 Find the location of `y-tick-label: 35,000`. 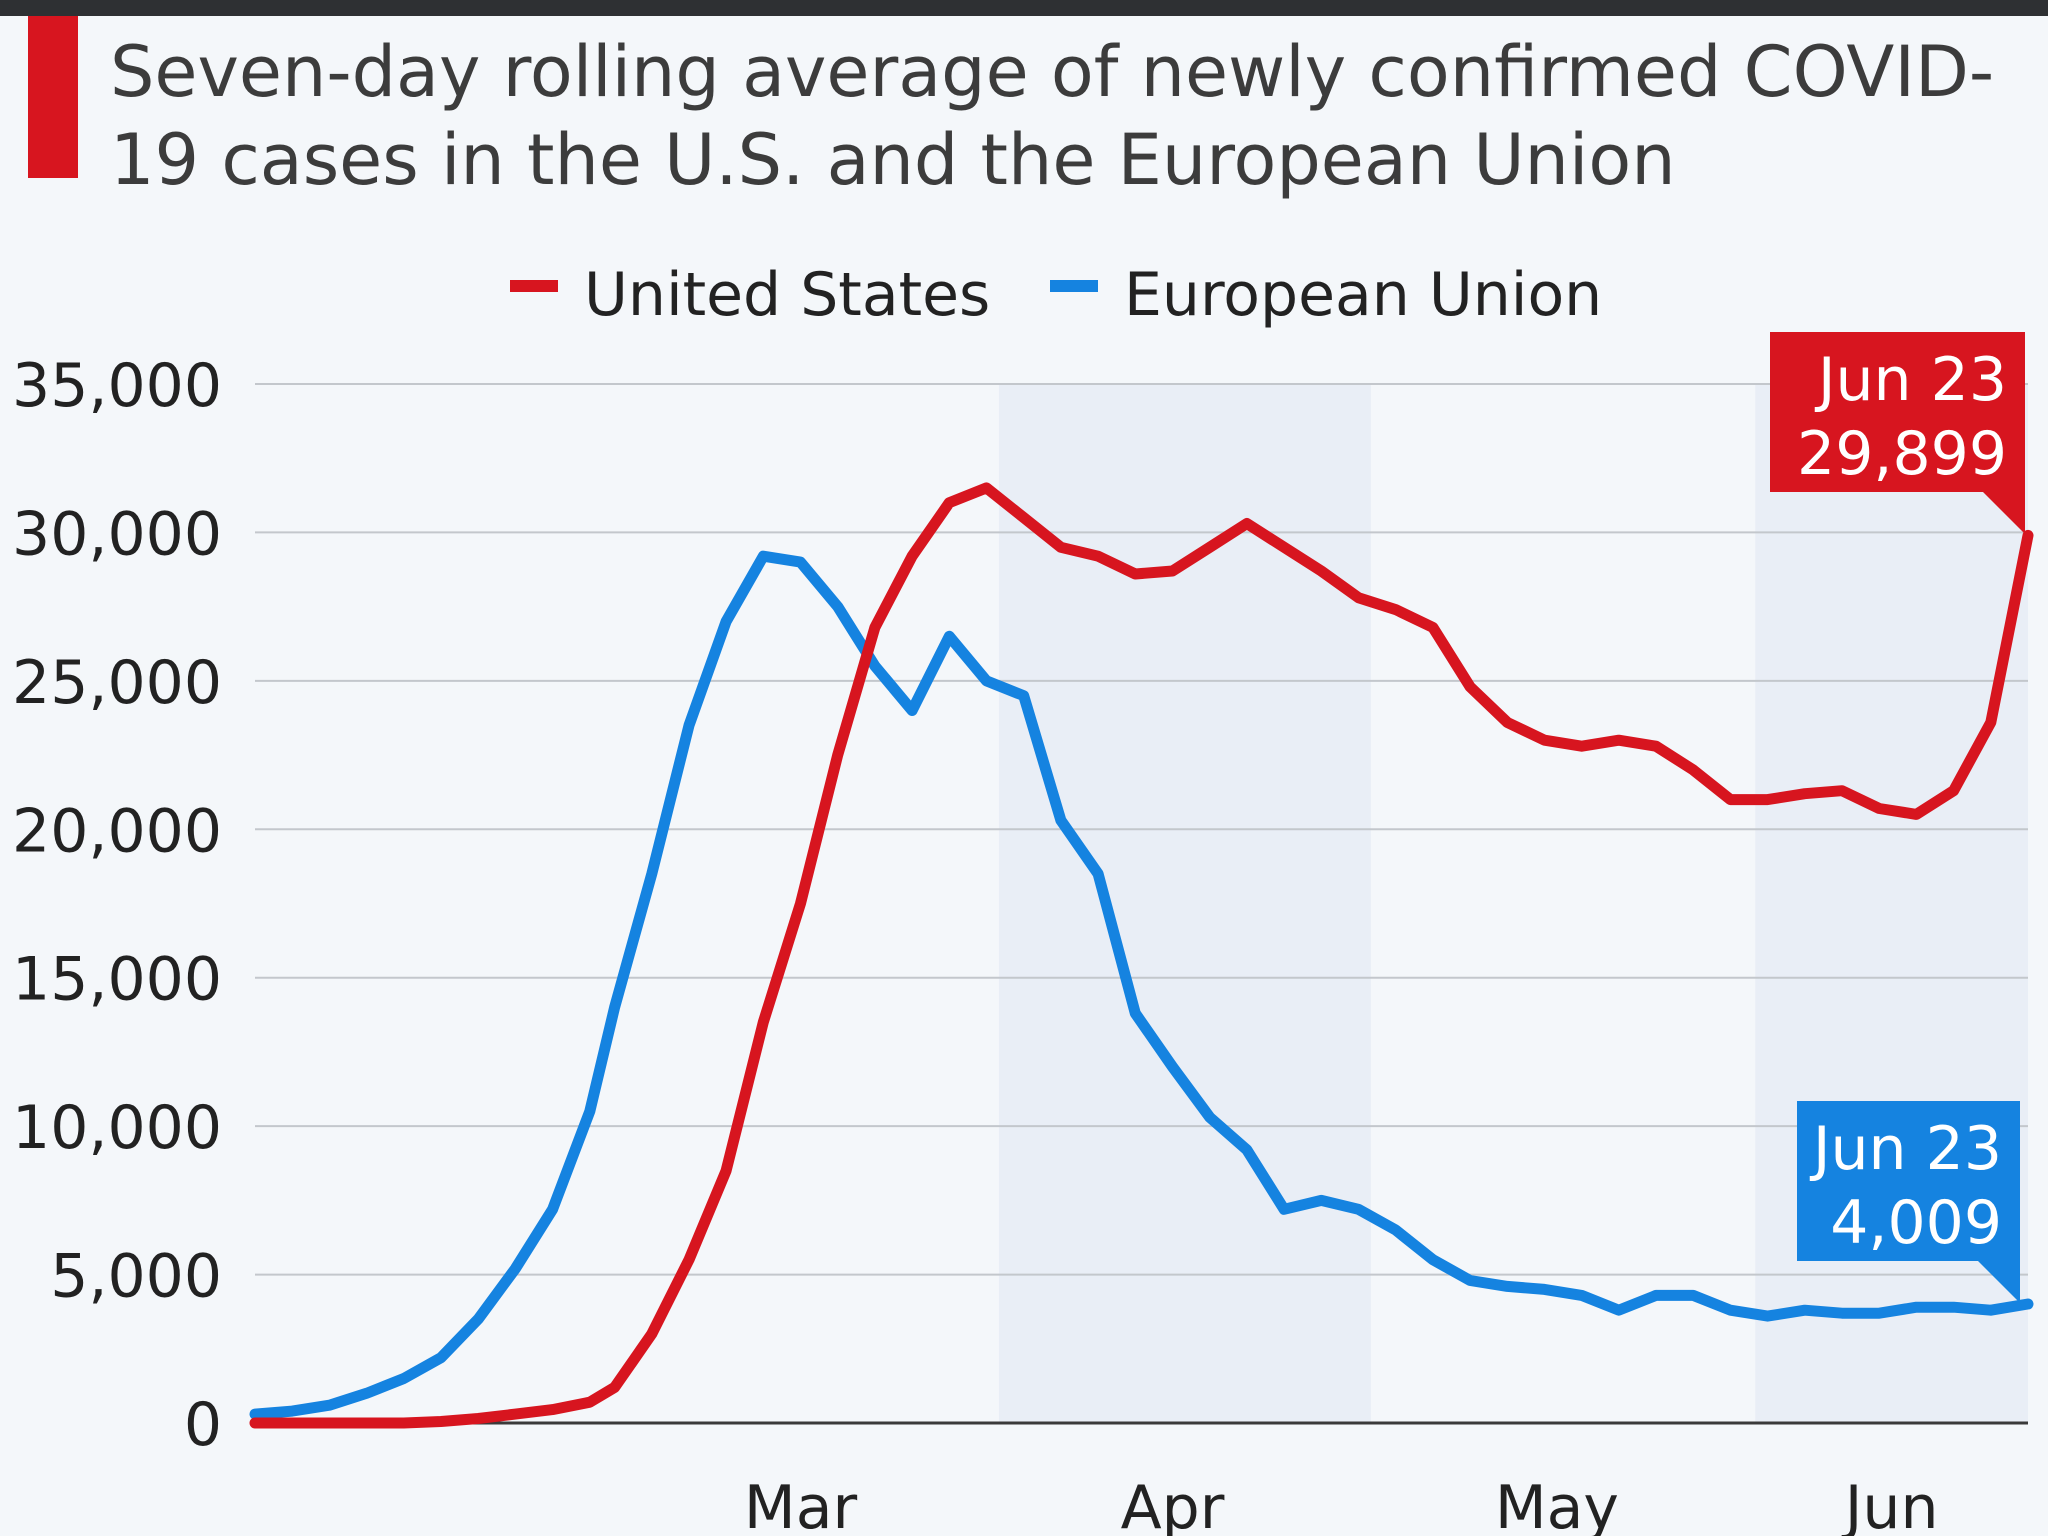

y-tick-label: 35,000 is located at coordinates (117, 386).